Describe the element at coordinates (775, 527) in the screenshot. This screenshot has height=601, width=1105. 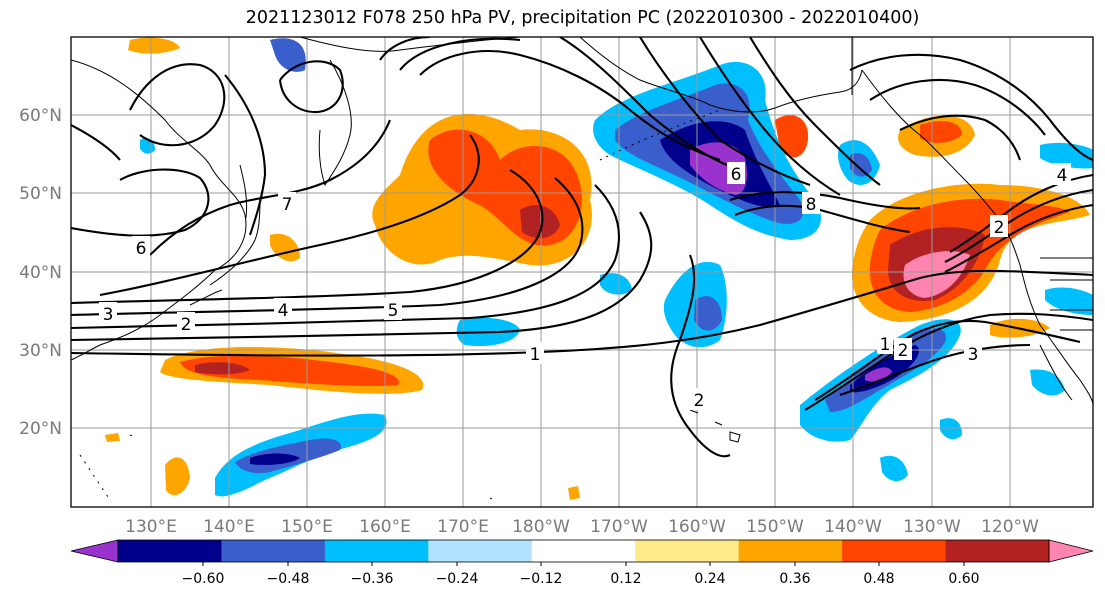
I see `lon-label: 150°W` at that location.